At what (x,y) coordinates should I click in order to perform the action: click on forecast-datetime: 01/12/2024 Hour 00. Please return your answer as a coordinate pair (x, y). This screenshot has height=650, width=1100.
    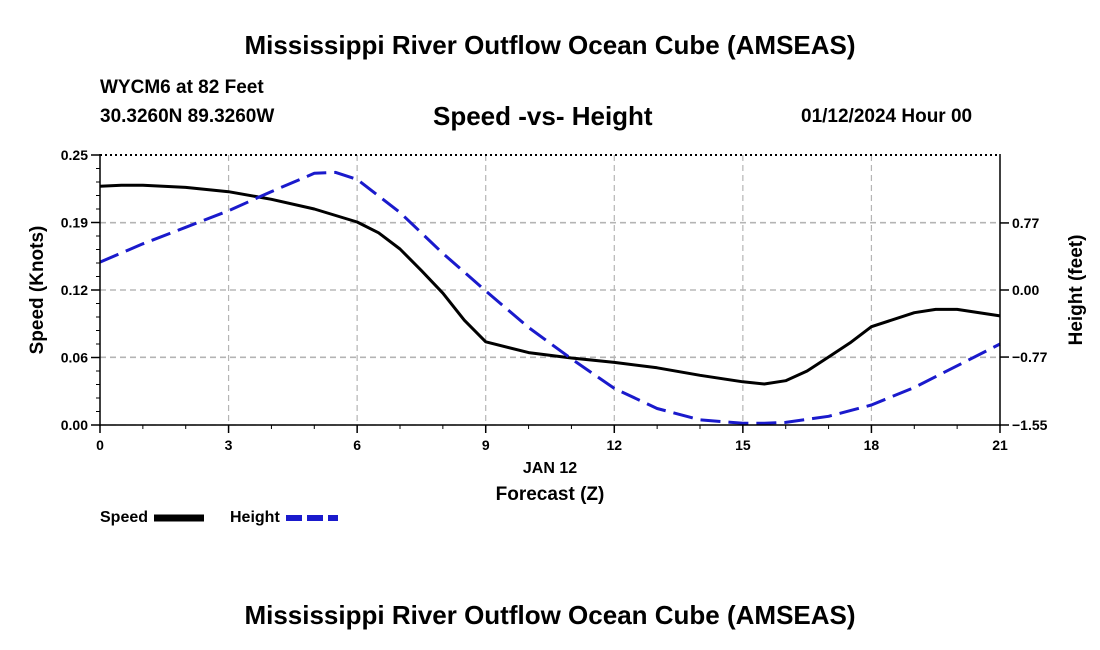
    Looking at the image, I should click on (887, 116).